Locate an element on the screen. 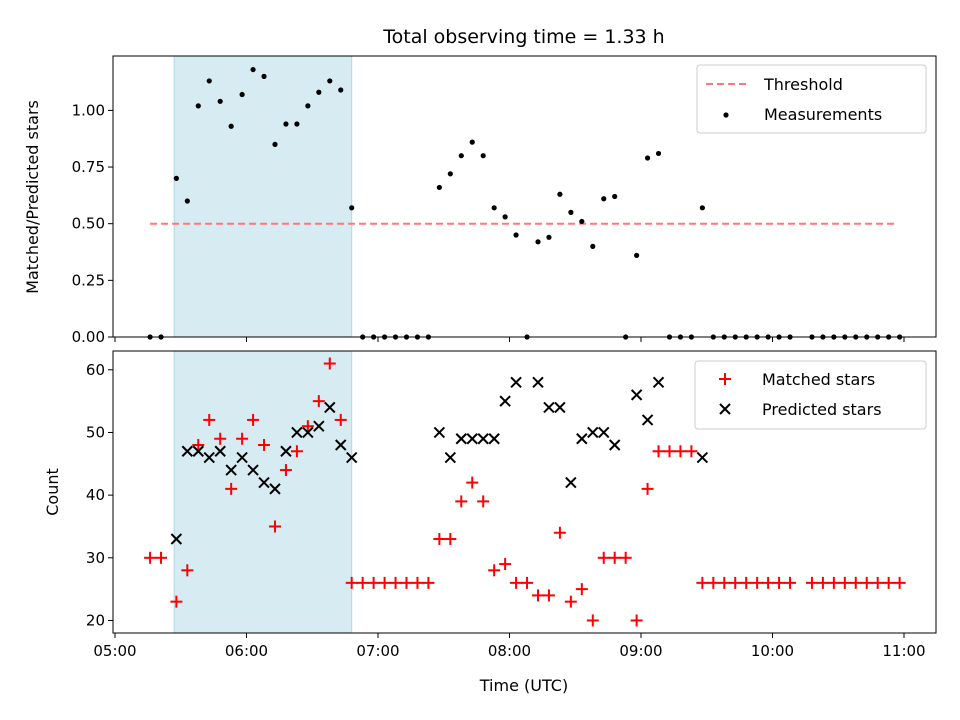 This screenshot has height=720, width=960. legend-matched-swatch is located at coordinates (725, 379).